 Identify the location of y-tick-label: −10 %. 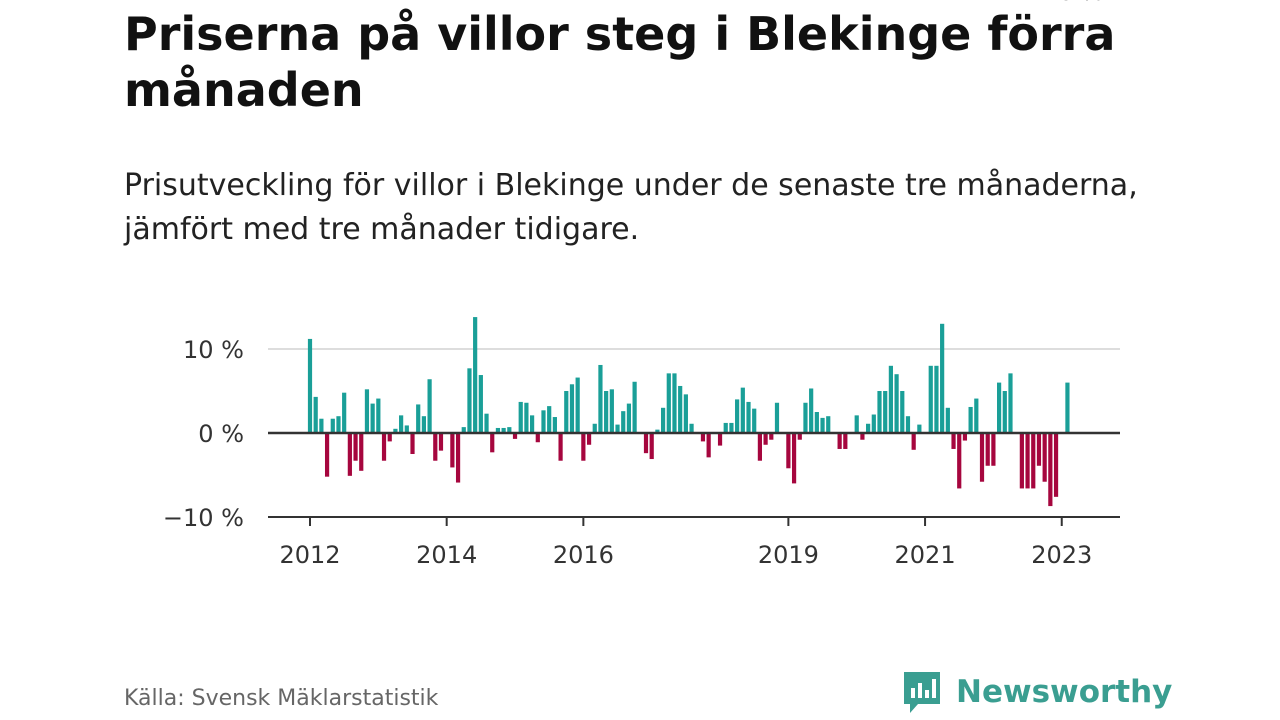
(203, 518).